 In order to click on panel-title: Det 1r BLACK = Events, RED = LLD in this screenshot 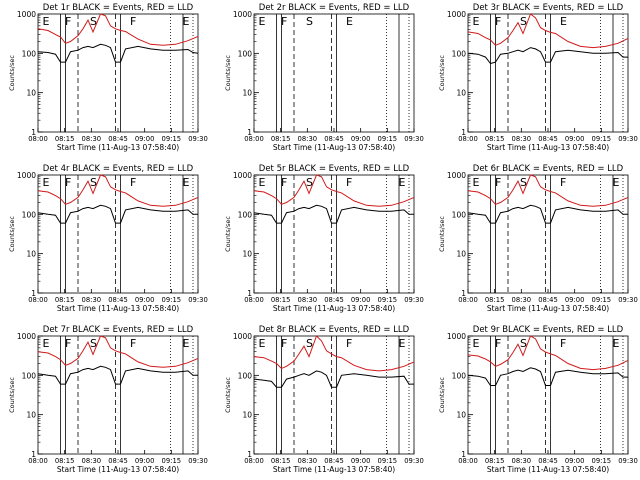, I will do `click(118, 8)`.